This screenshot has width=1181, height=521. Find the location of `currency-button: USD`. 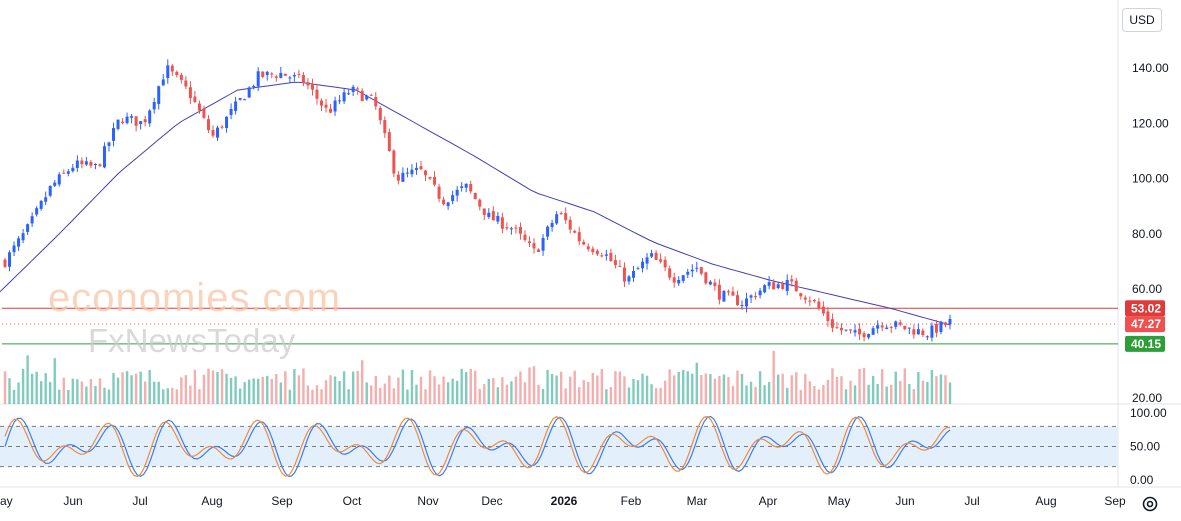

currency-button: USD is located at coordinates (1142, 20).